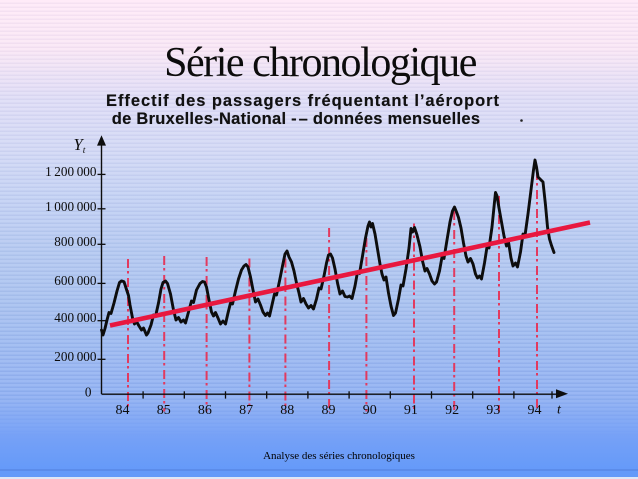 The image size is (638, 479). I want to click on svg-text: Yt, so click(80, 145).